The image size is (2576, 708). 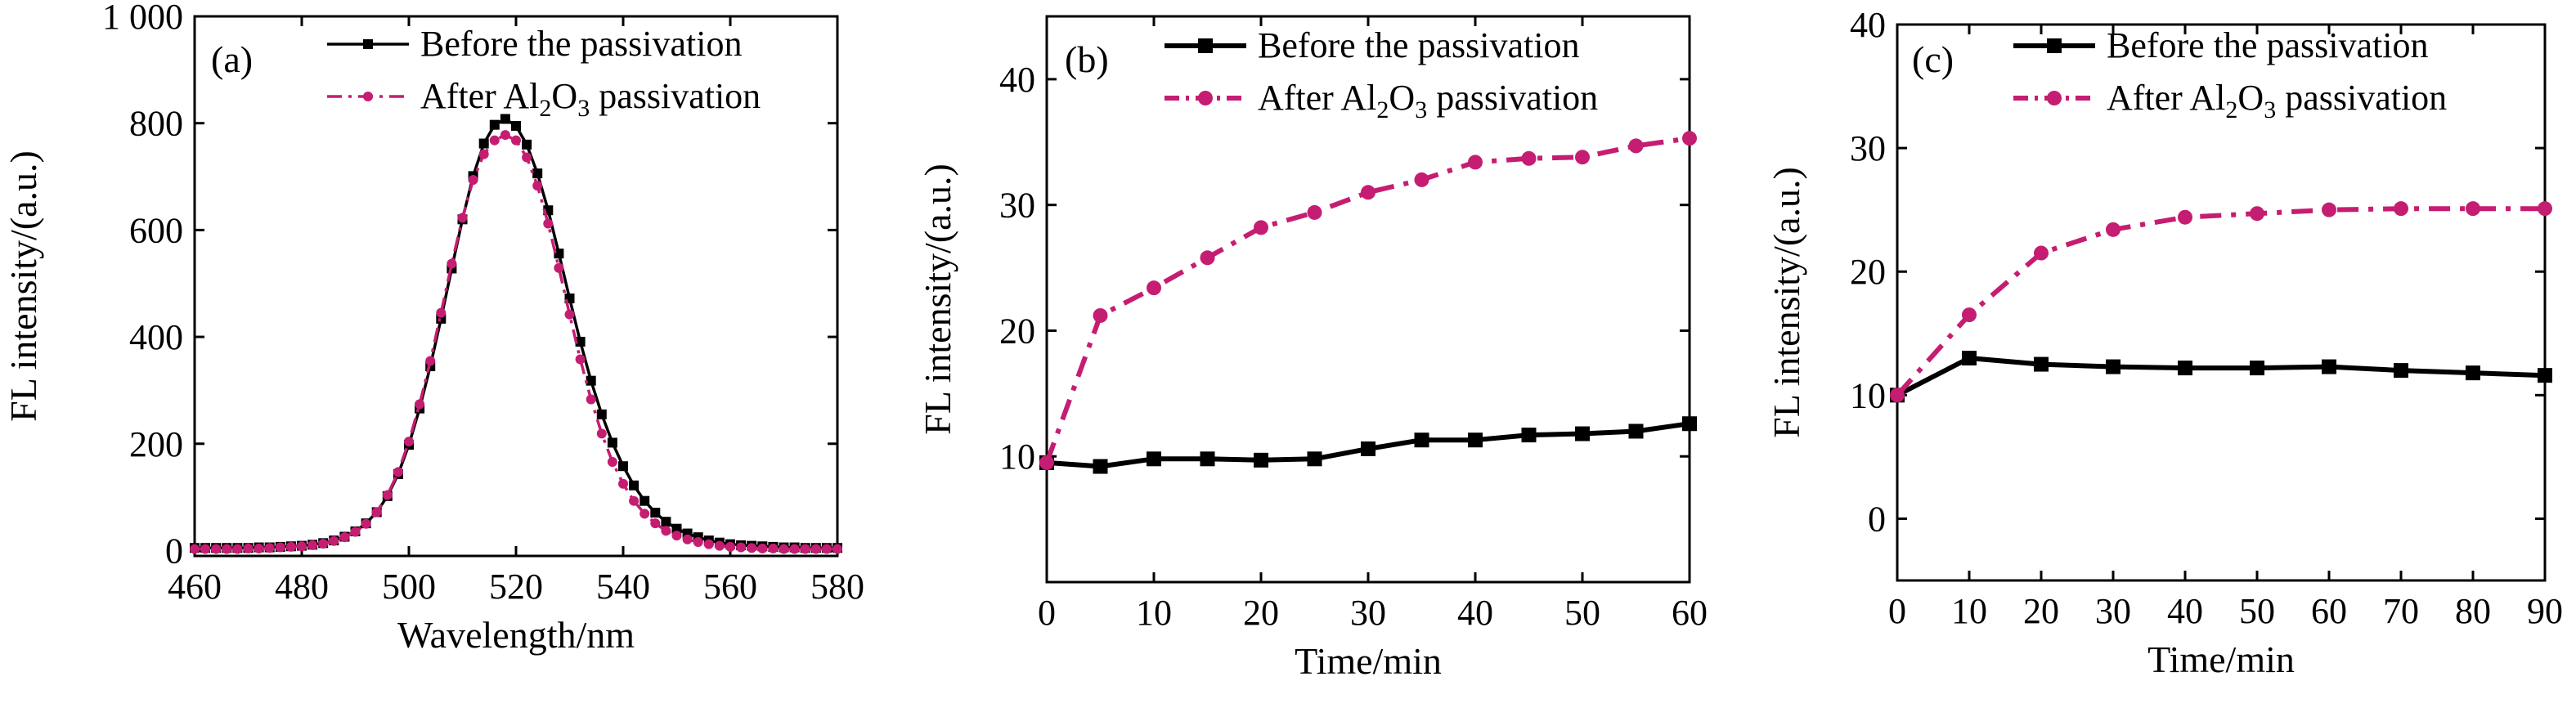 I want to click on legend-entry-after: After Al2O3 passivation, so click(x=2230, y=100).